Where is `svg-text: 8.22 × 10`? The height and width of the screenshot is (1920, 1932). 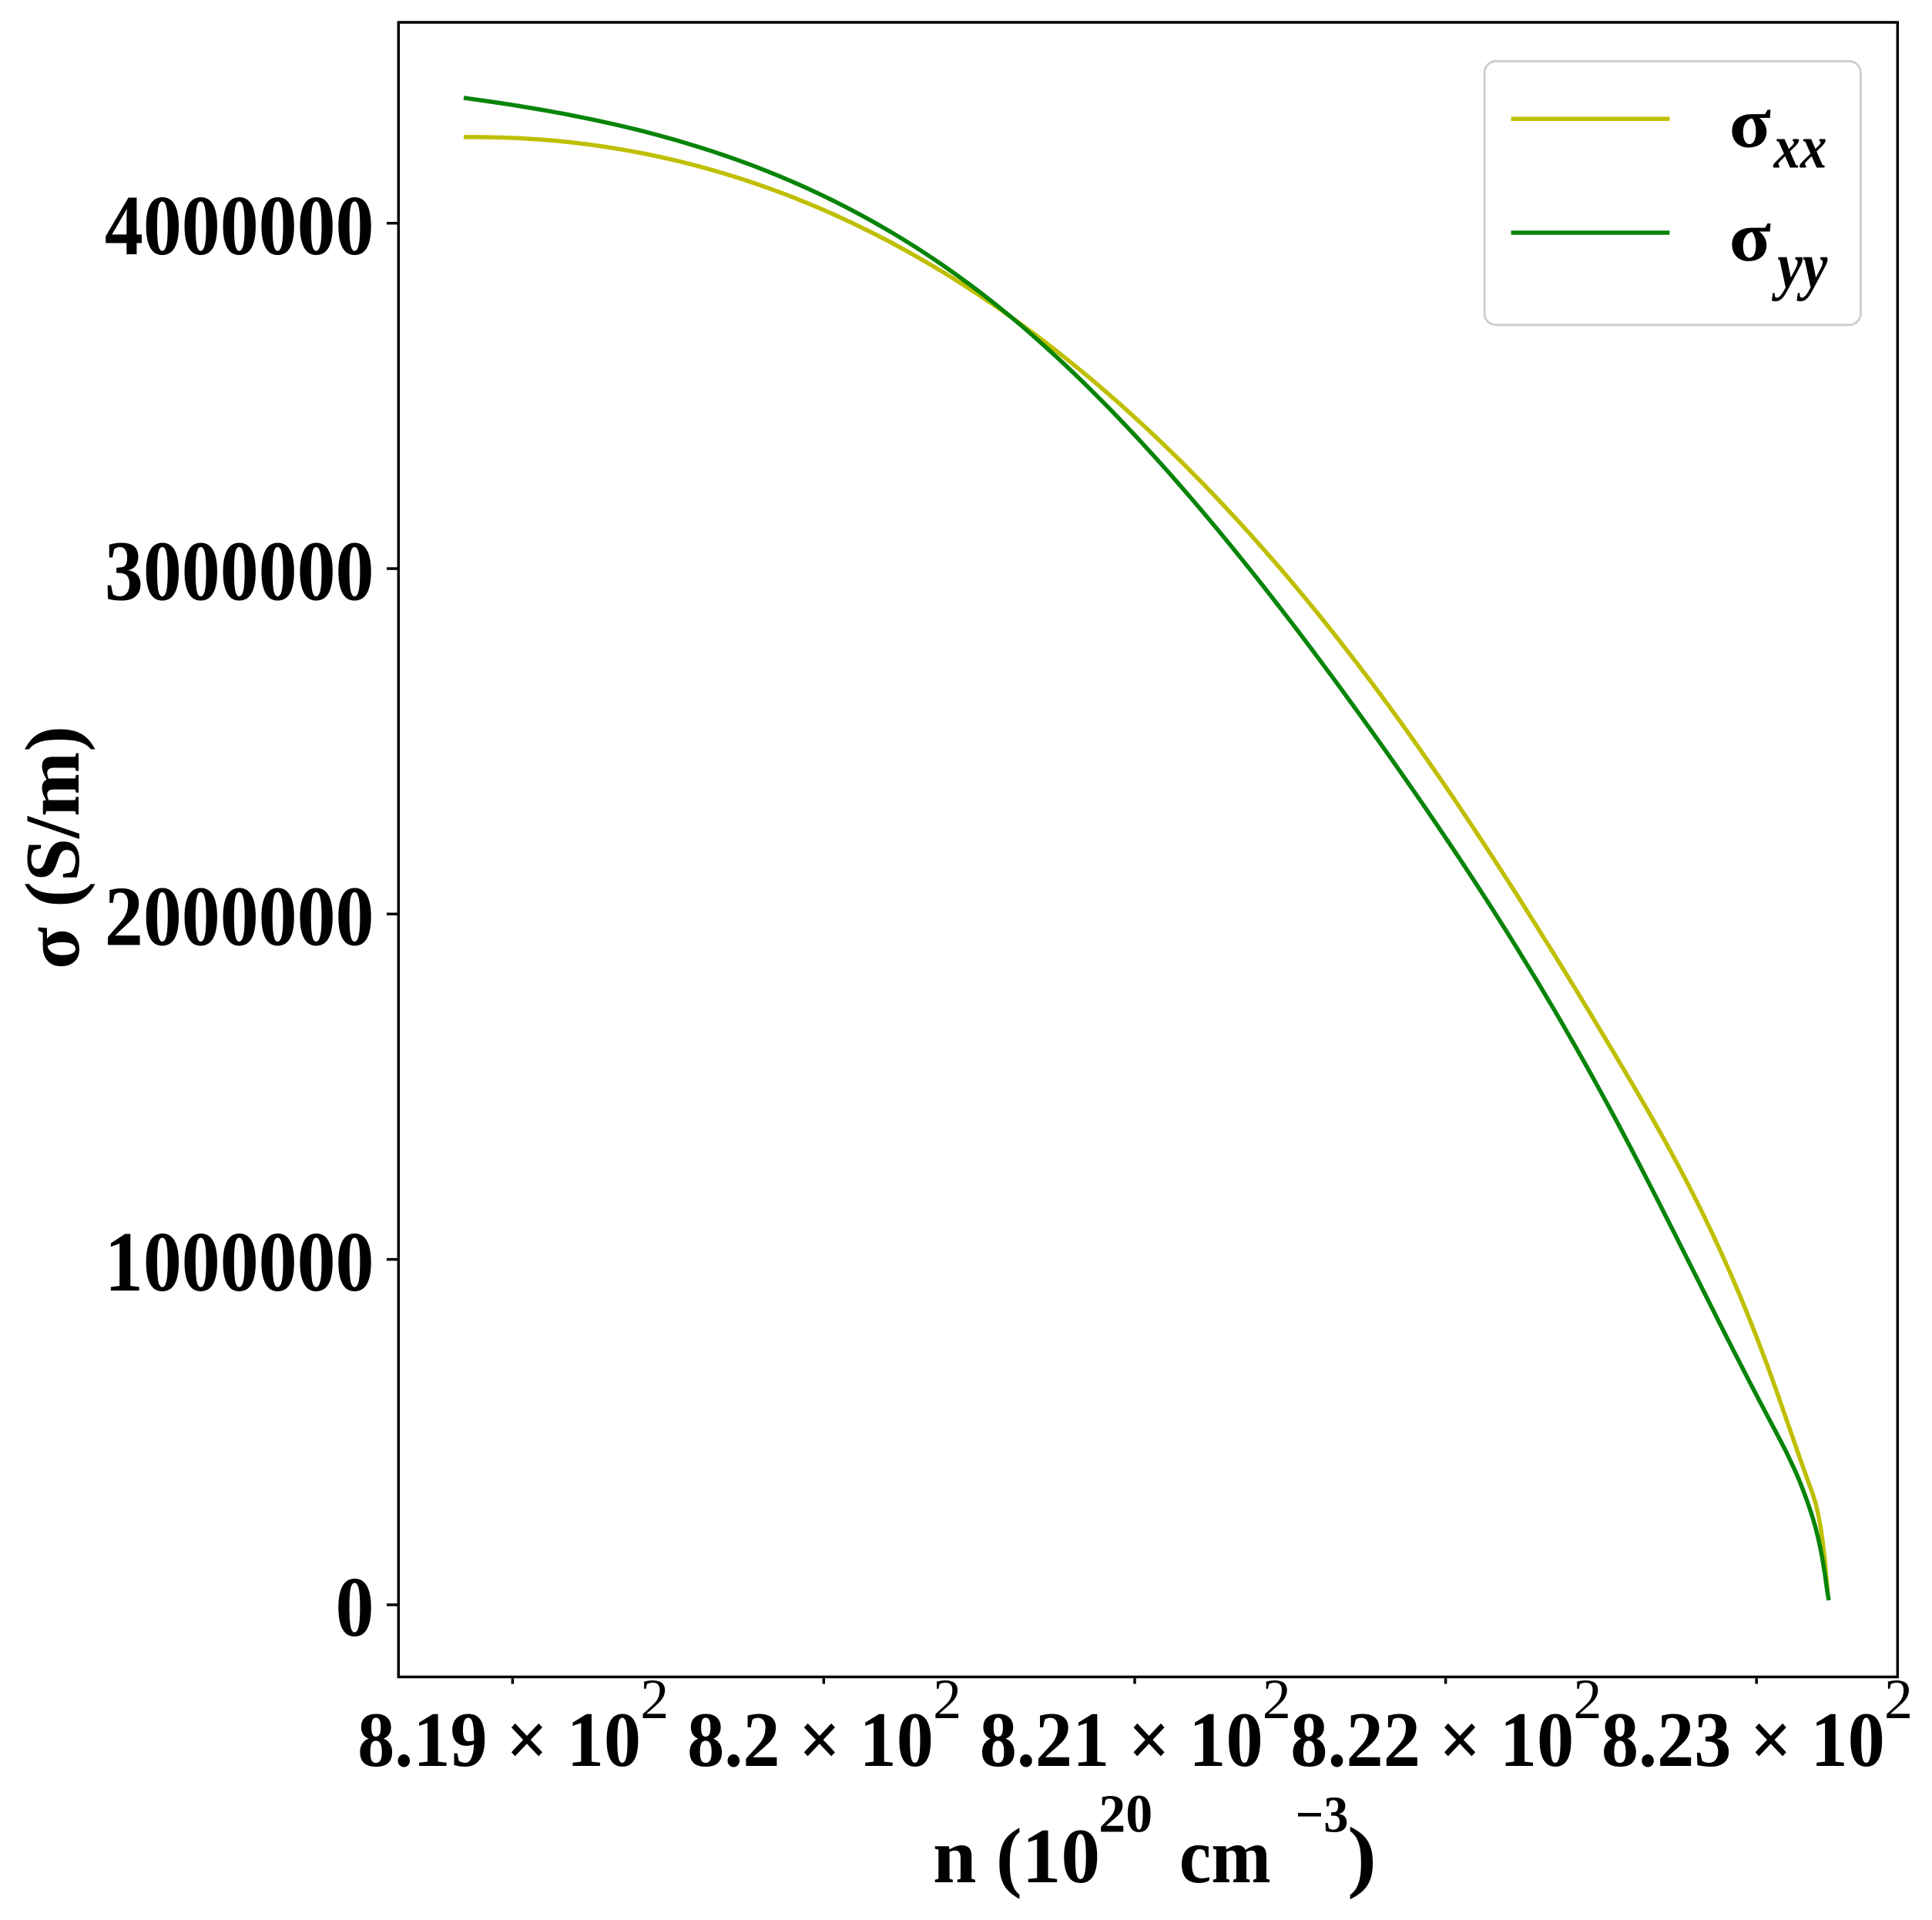
svg-text: 8.22 × 10 is located at coordinates (1432, 1740).